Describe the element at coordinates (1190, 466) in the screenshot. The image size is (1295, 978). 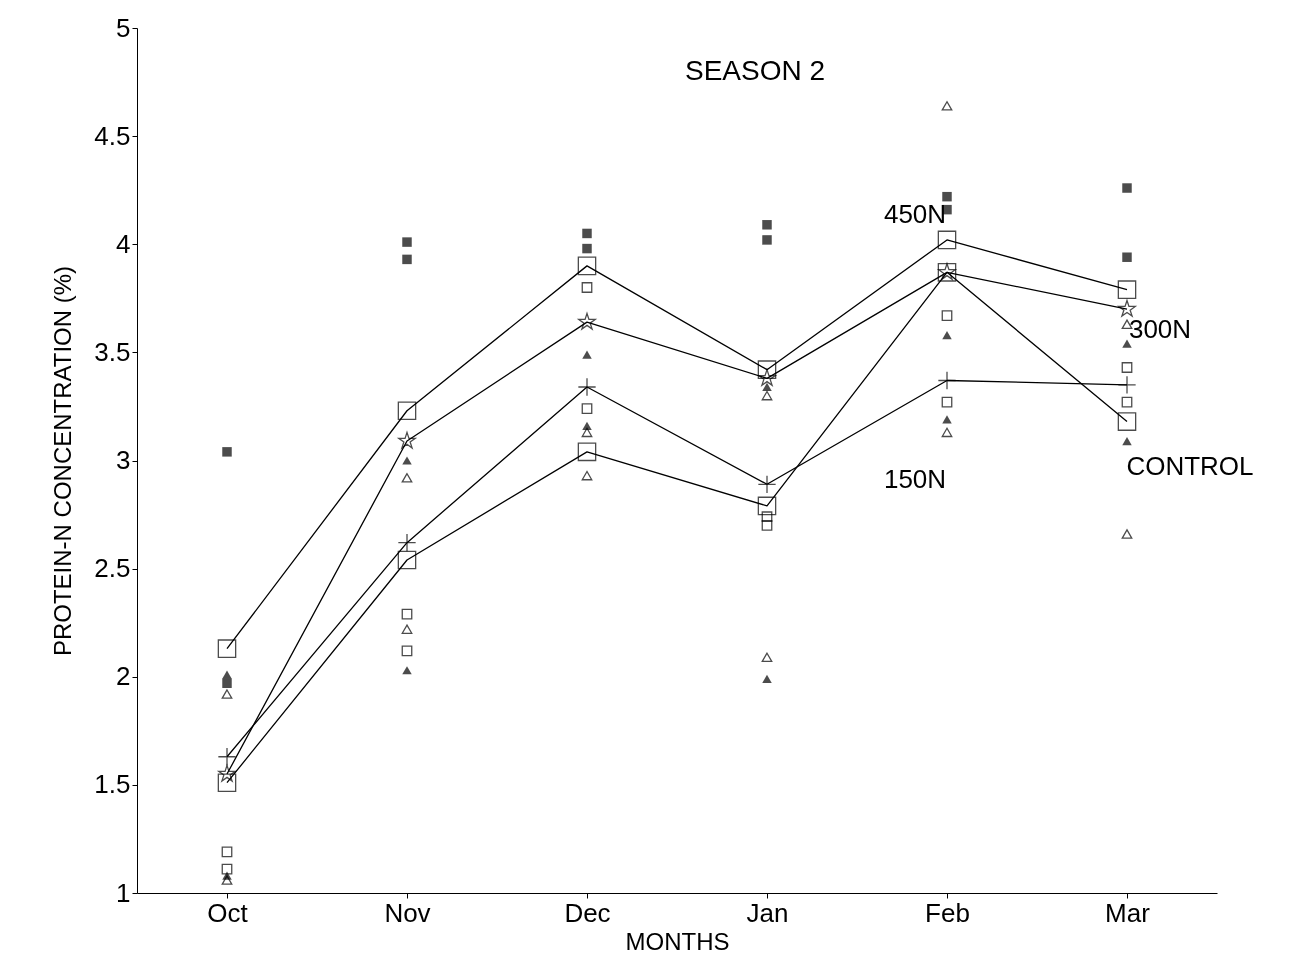
I see `series-label: CONTROL` at that location.